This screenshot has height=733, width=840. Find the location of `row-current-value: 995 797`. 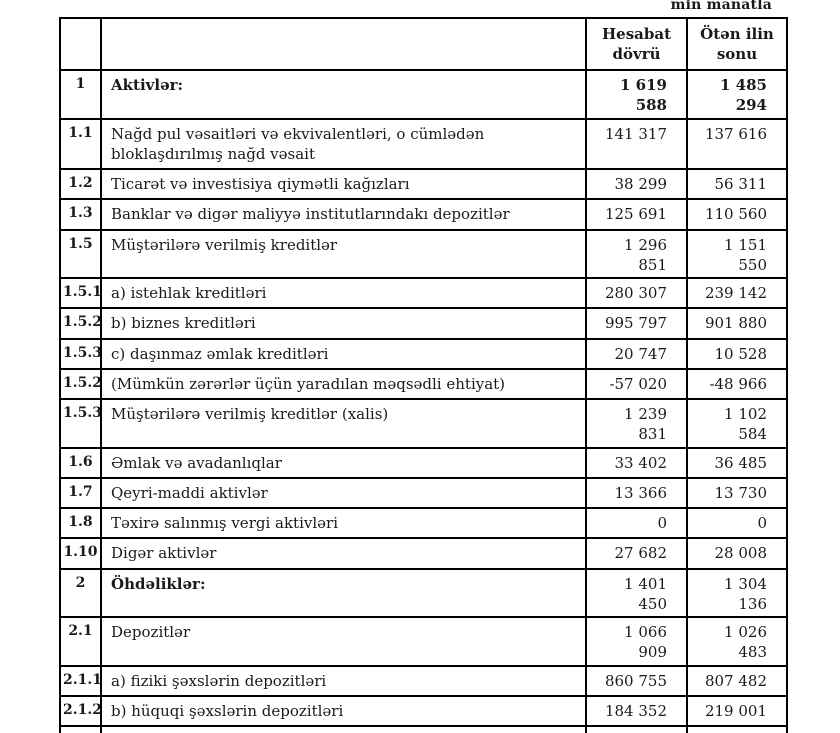

row-current-value: 995 797 is located at coordinates (636, 323).